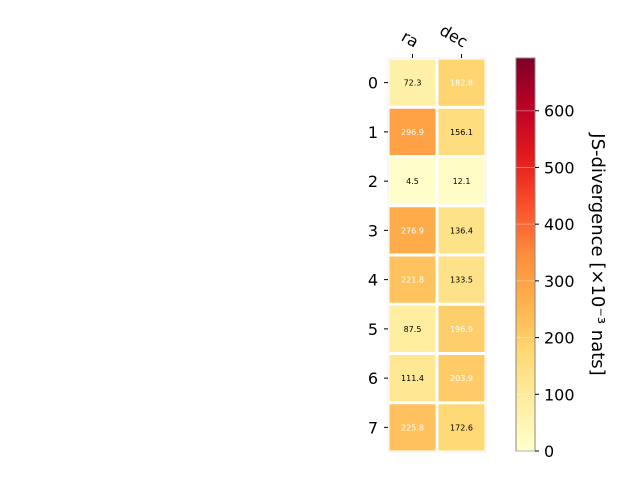 The image size is (640, 480). I want to click on cell-value-label: 4.5, so click(412, 181).